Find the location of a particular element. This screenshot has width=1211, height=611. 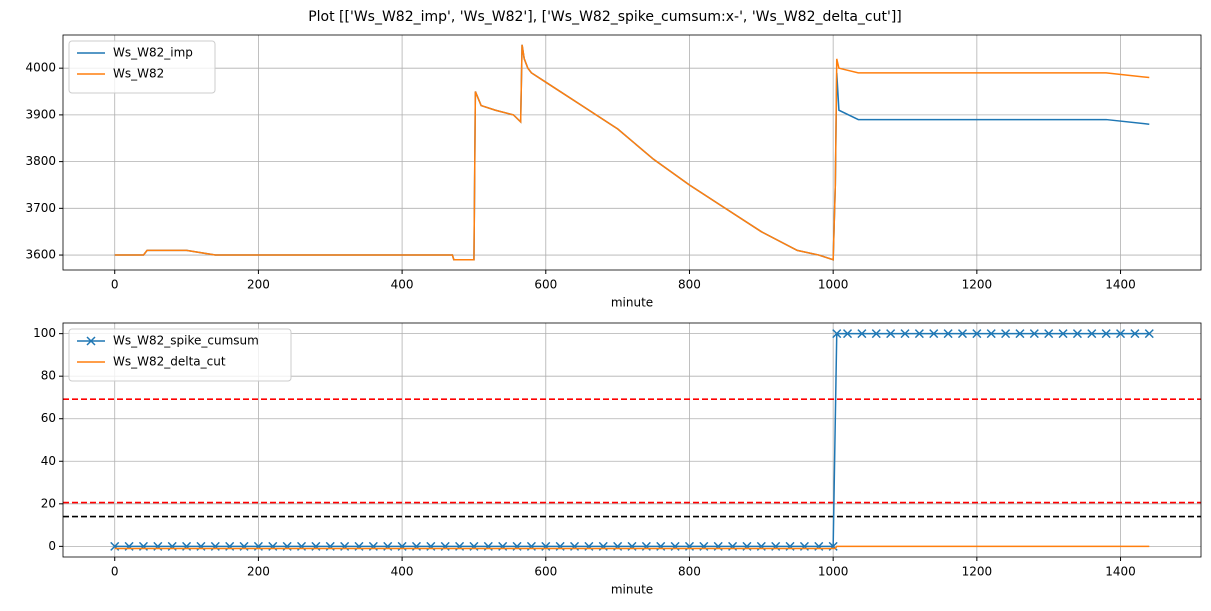

y-tick-label: 20 is located at coordinates (48, 503).